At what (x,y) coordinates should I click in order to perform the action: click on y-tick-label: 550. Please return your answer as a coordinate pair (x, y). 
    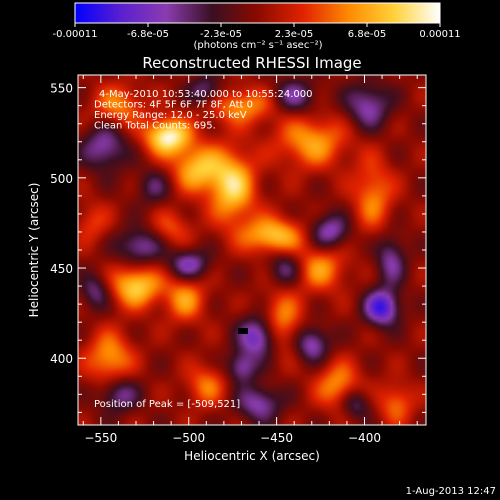
    Looking at the image, I should click on (61, 89).